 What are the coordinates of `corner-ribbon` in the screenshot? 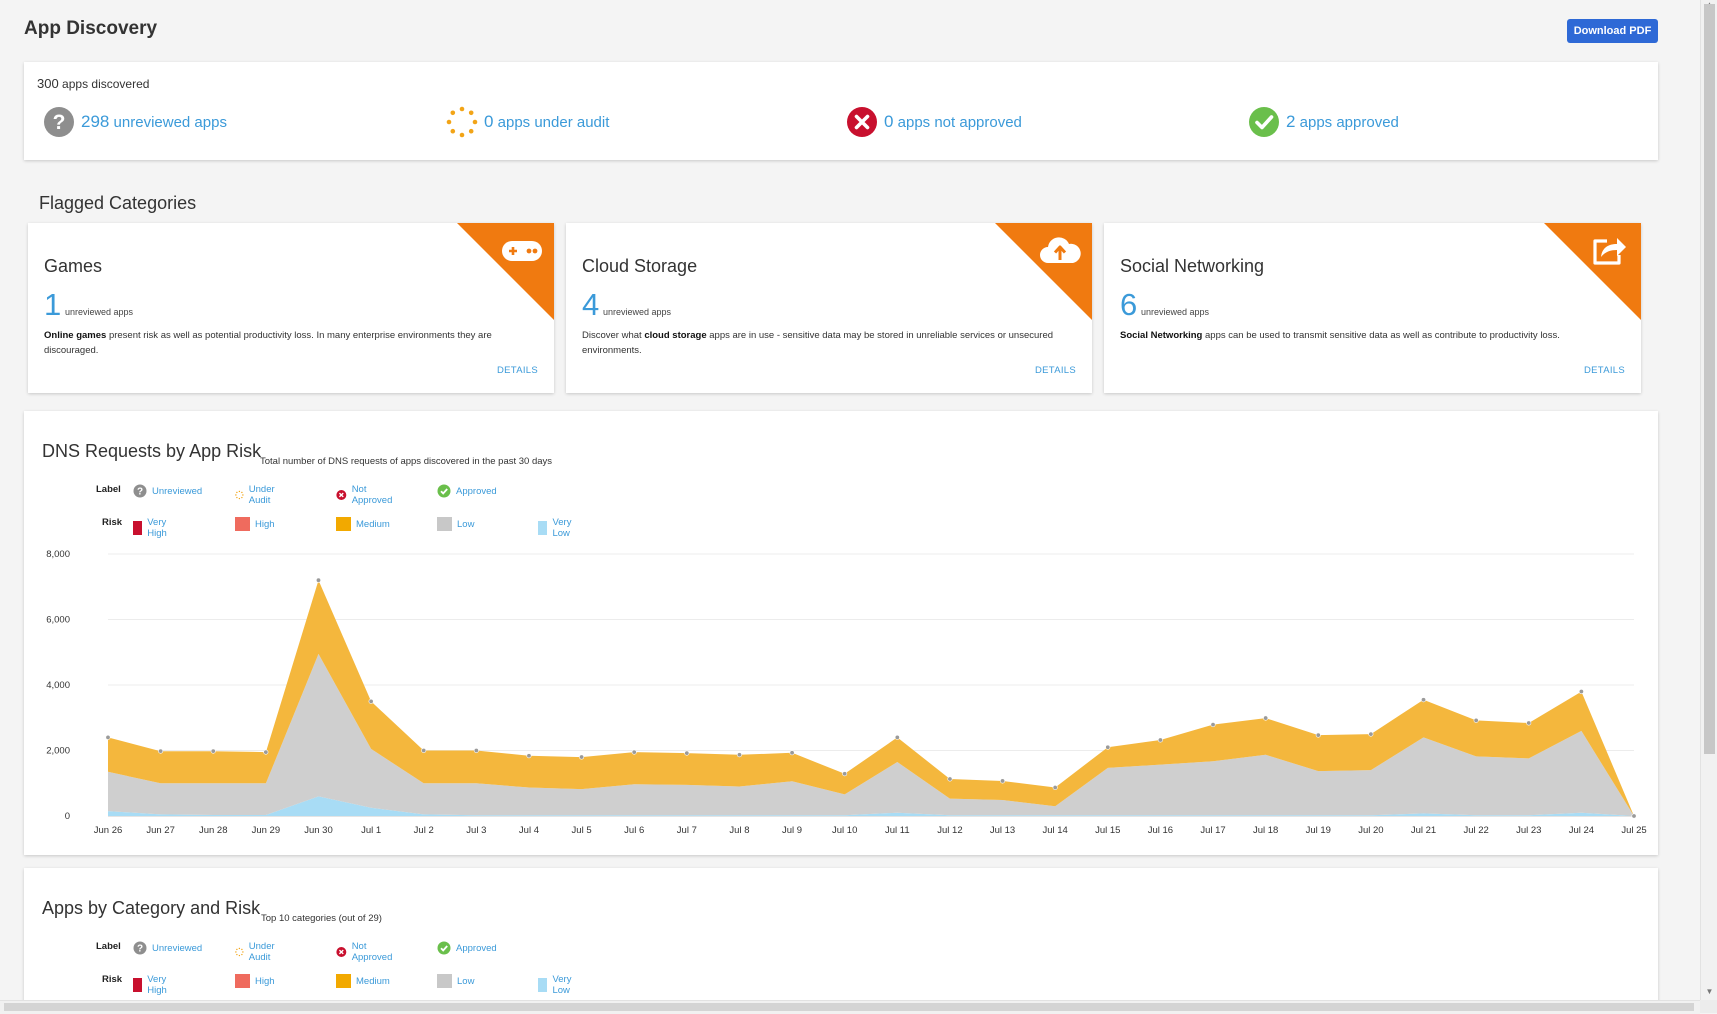 It's located at (1043, 271).